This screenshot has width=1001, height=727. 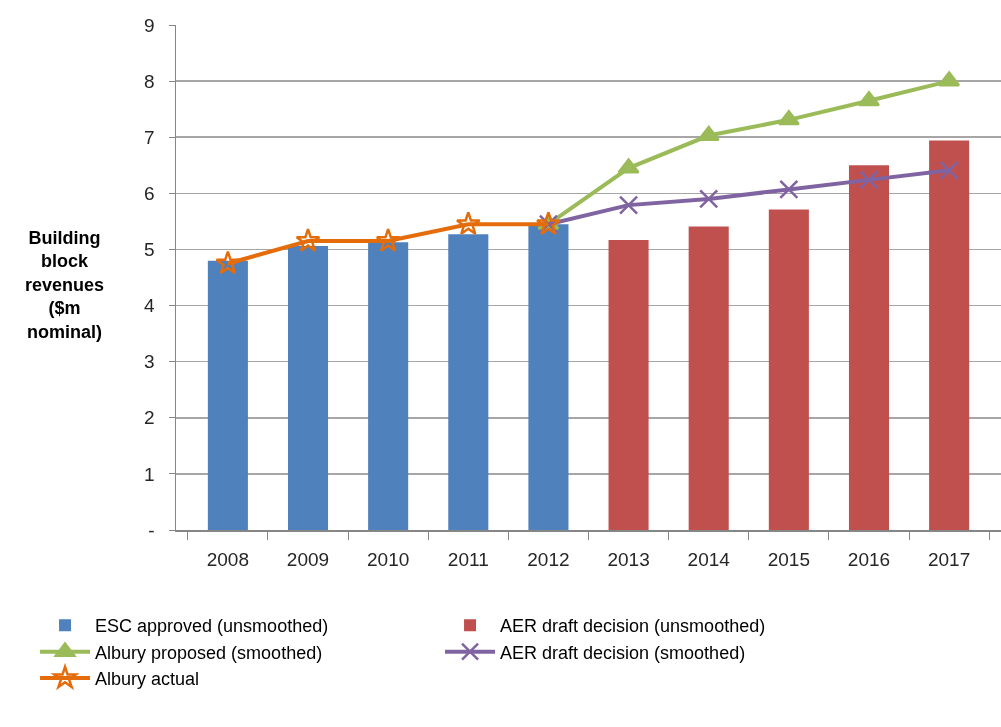 What do you see at coordinates (212, 626) in the screenshot?
I see `legend-label: ESC approved (unsmoothed)` at bounding box center [212, 626].